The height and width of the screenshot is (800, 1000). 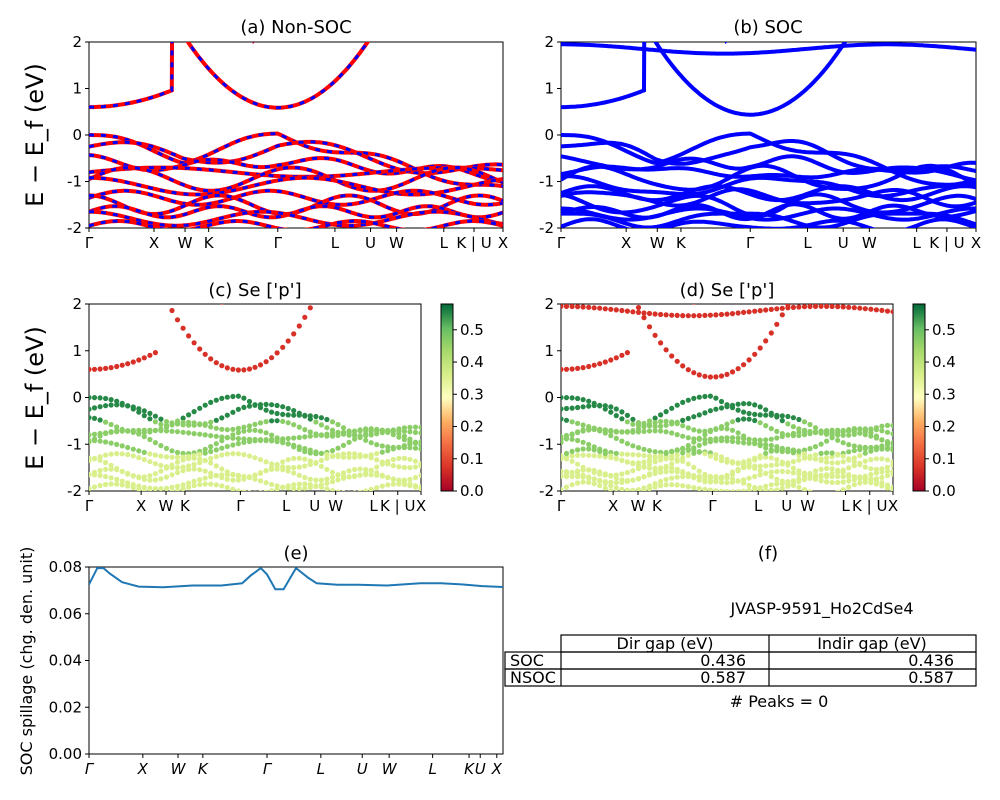 What do you see at coordinates (527, 660) in the screenshot?
I see `row-label-soc: SOC` at bounding box center [527, 660].